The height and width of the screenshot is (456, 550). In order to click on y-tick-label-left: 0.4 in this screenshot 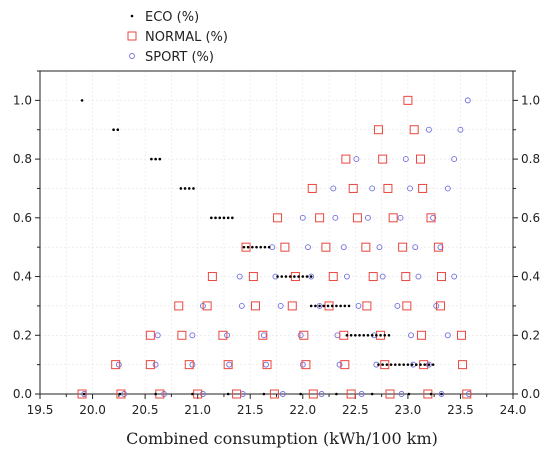, I will do `click(22, 277)`.